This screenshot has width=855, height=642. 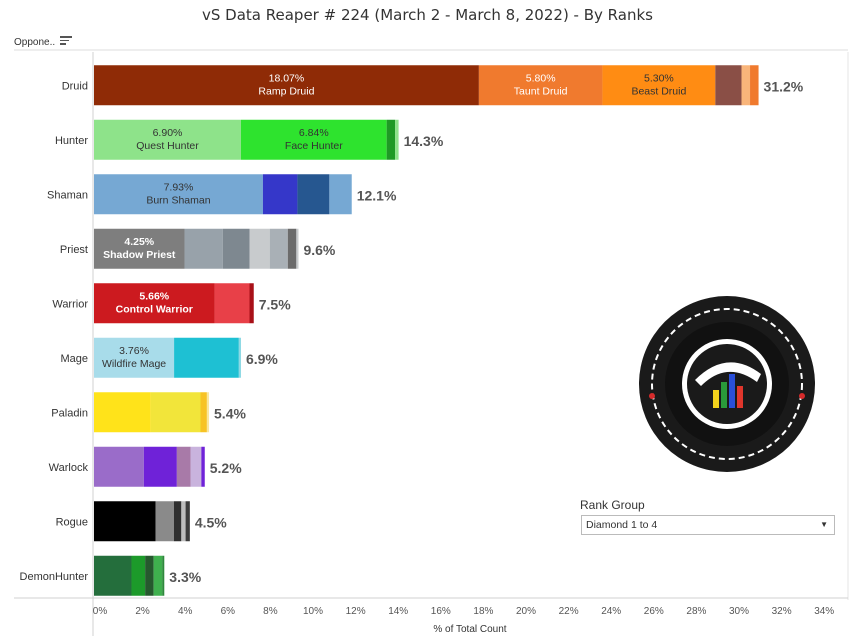 What do you see at coordinates (708, 525) in the screenshot?
I see `rank-group-dropdown: Diamond 1 to 4 ▼` at bounding box center [708, 525].